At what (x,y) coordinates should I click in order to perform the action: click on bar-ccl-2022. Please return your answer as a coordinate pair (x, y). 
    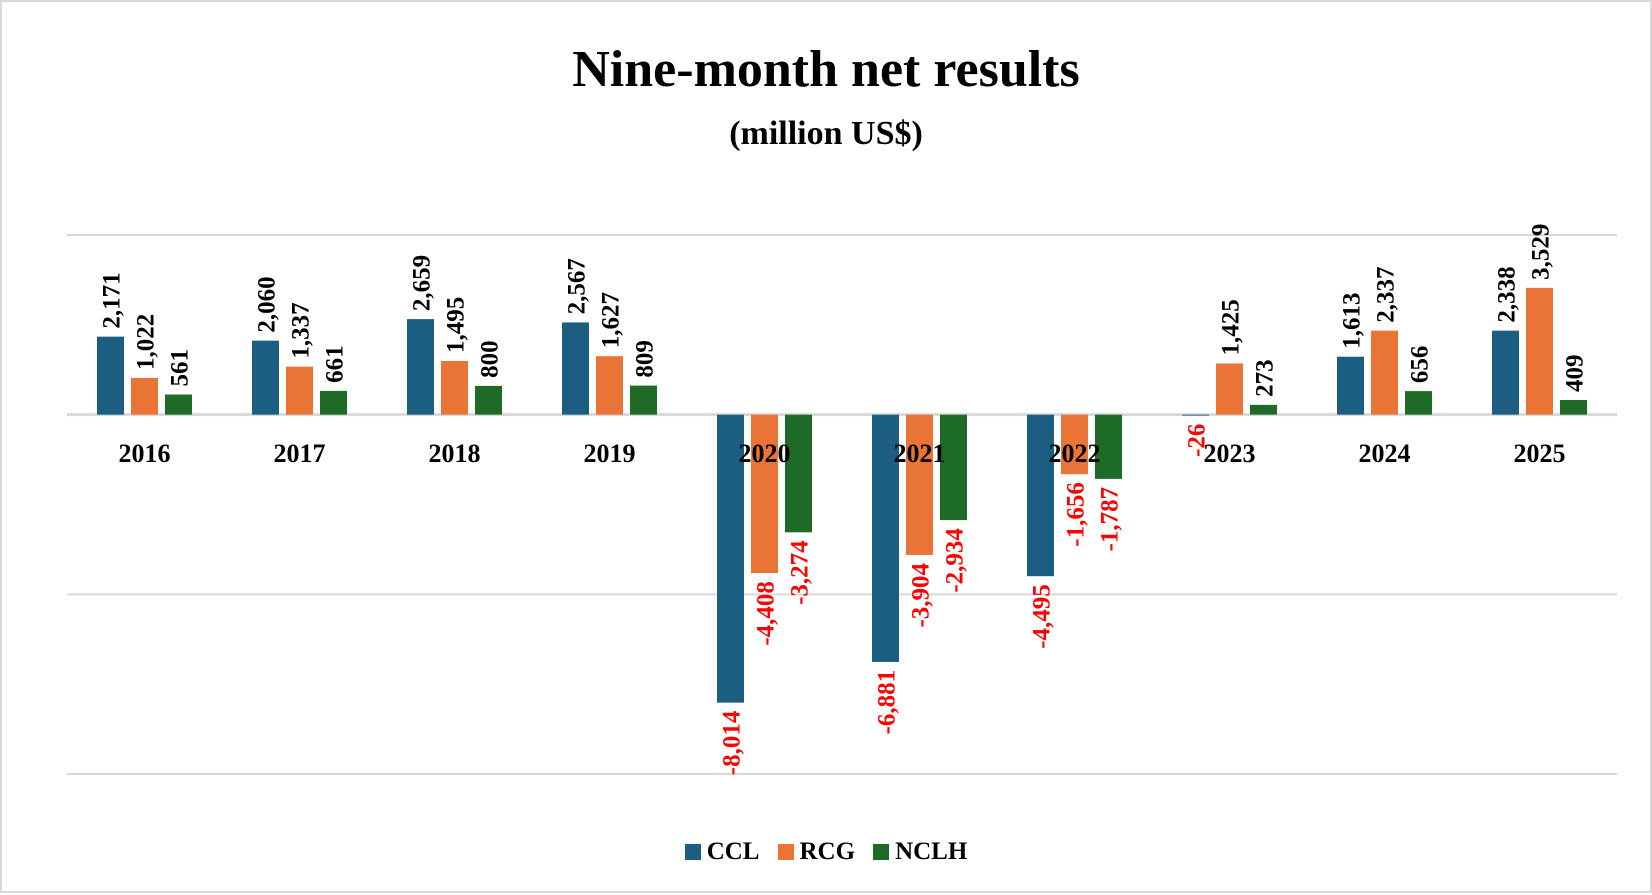
    Looking at the image, I should click on (1040, 495).